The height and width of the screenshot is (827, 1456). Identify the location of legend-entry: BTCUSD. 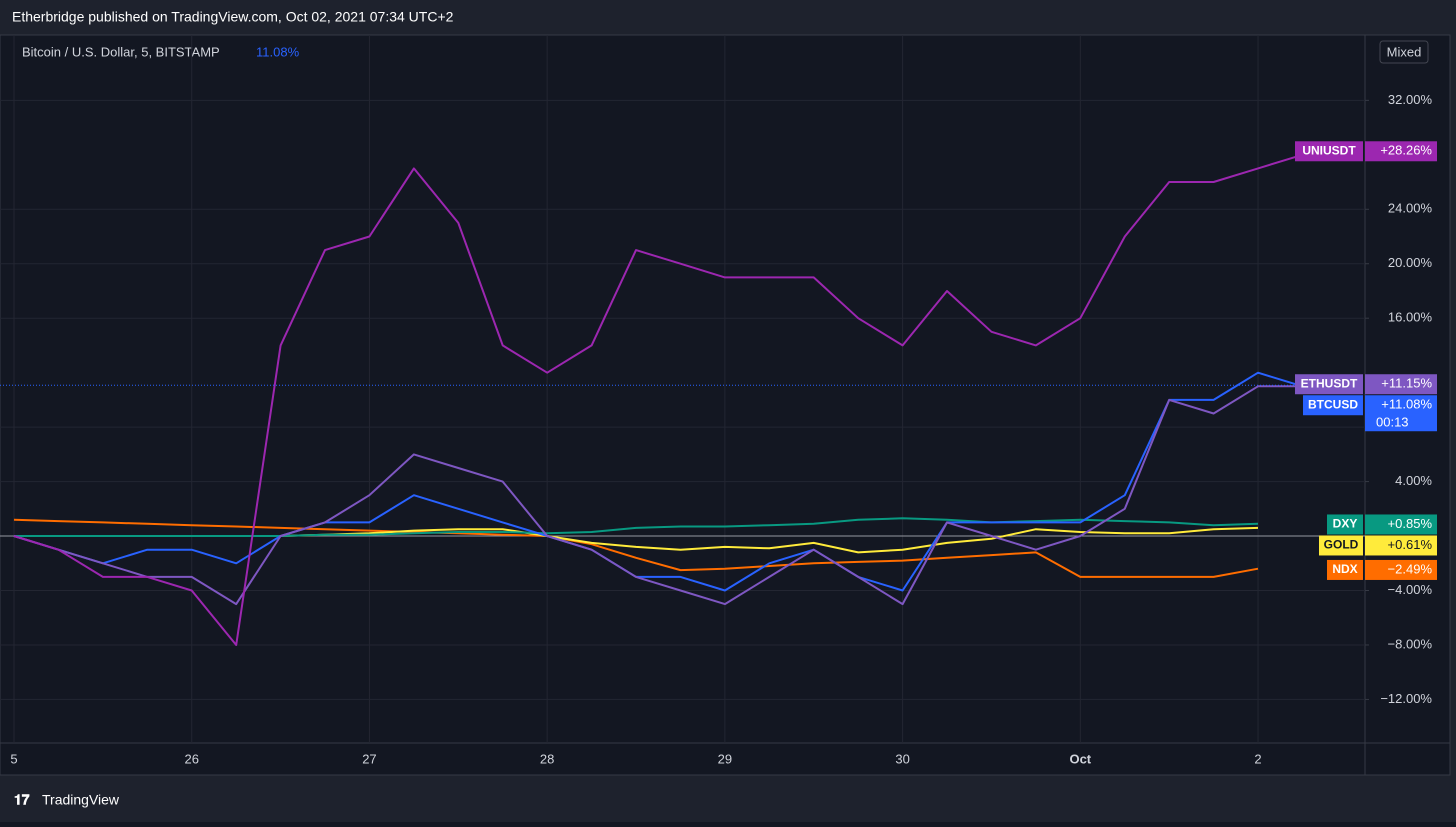
(1333, 404).